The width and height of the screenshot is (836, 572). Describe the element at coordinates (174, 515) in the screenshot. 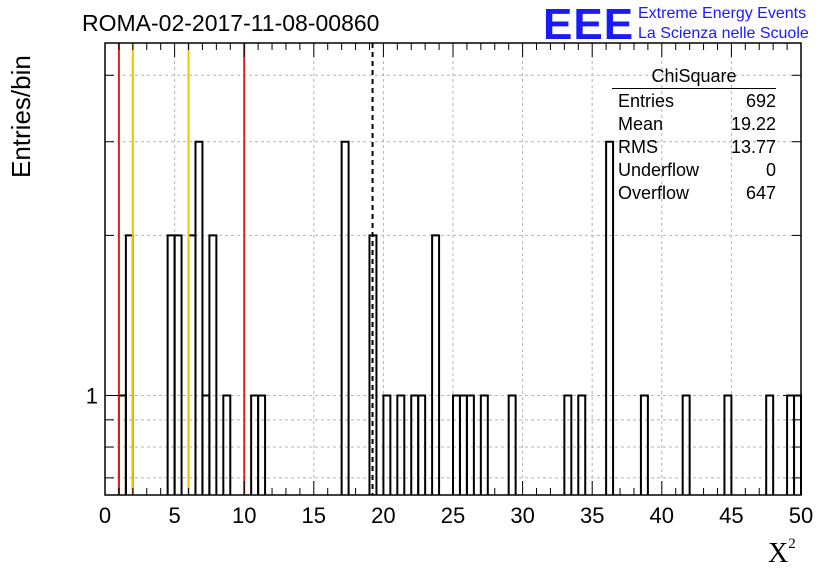

I see `x-tick-label: 5` at that location.